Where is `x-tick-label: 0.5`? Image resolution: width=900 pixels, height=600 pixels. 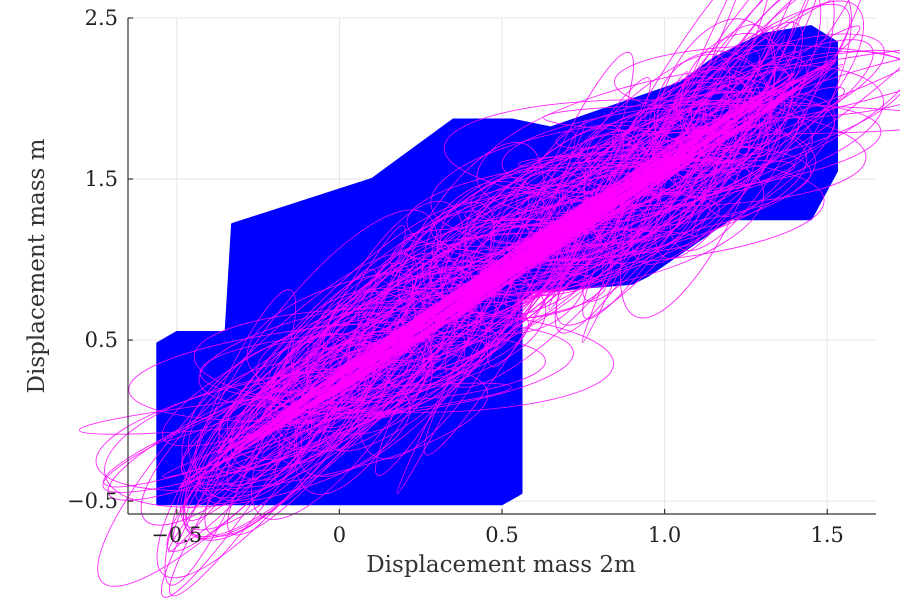
x-tick-label: 0.5 is located at coordinates (501, 535).